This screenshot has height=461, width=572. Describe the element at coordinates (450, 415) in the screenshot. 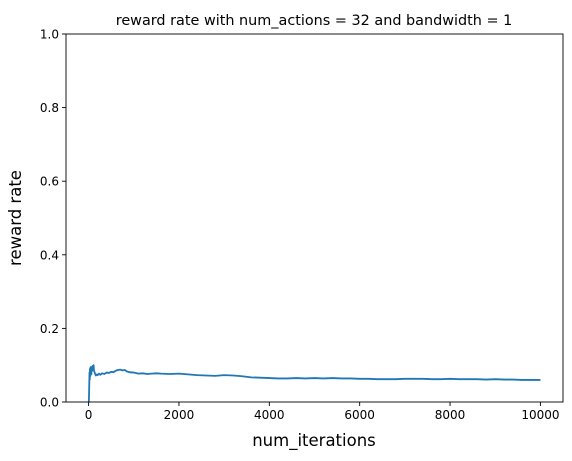

I see `x-tick-label: 8000` at that location.